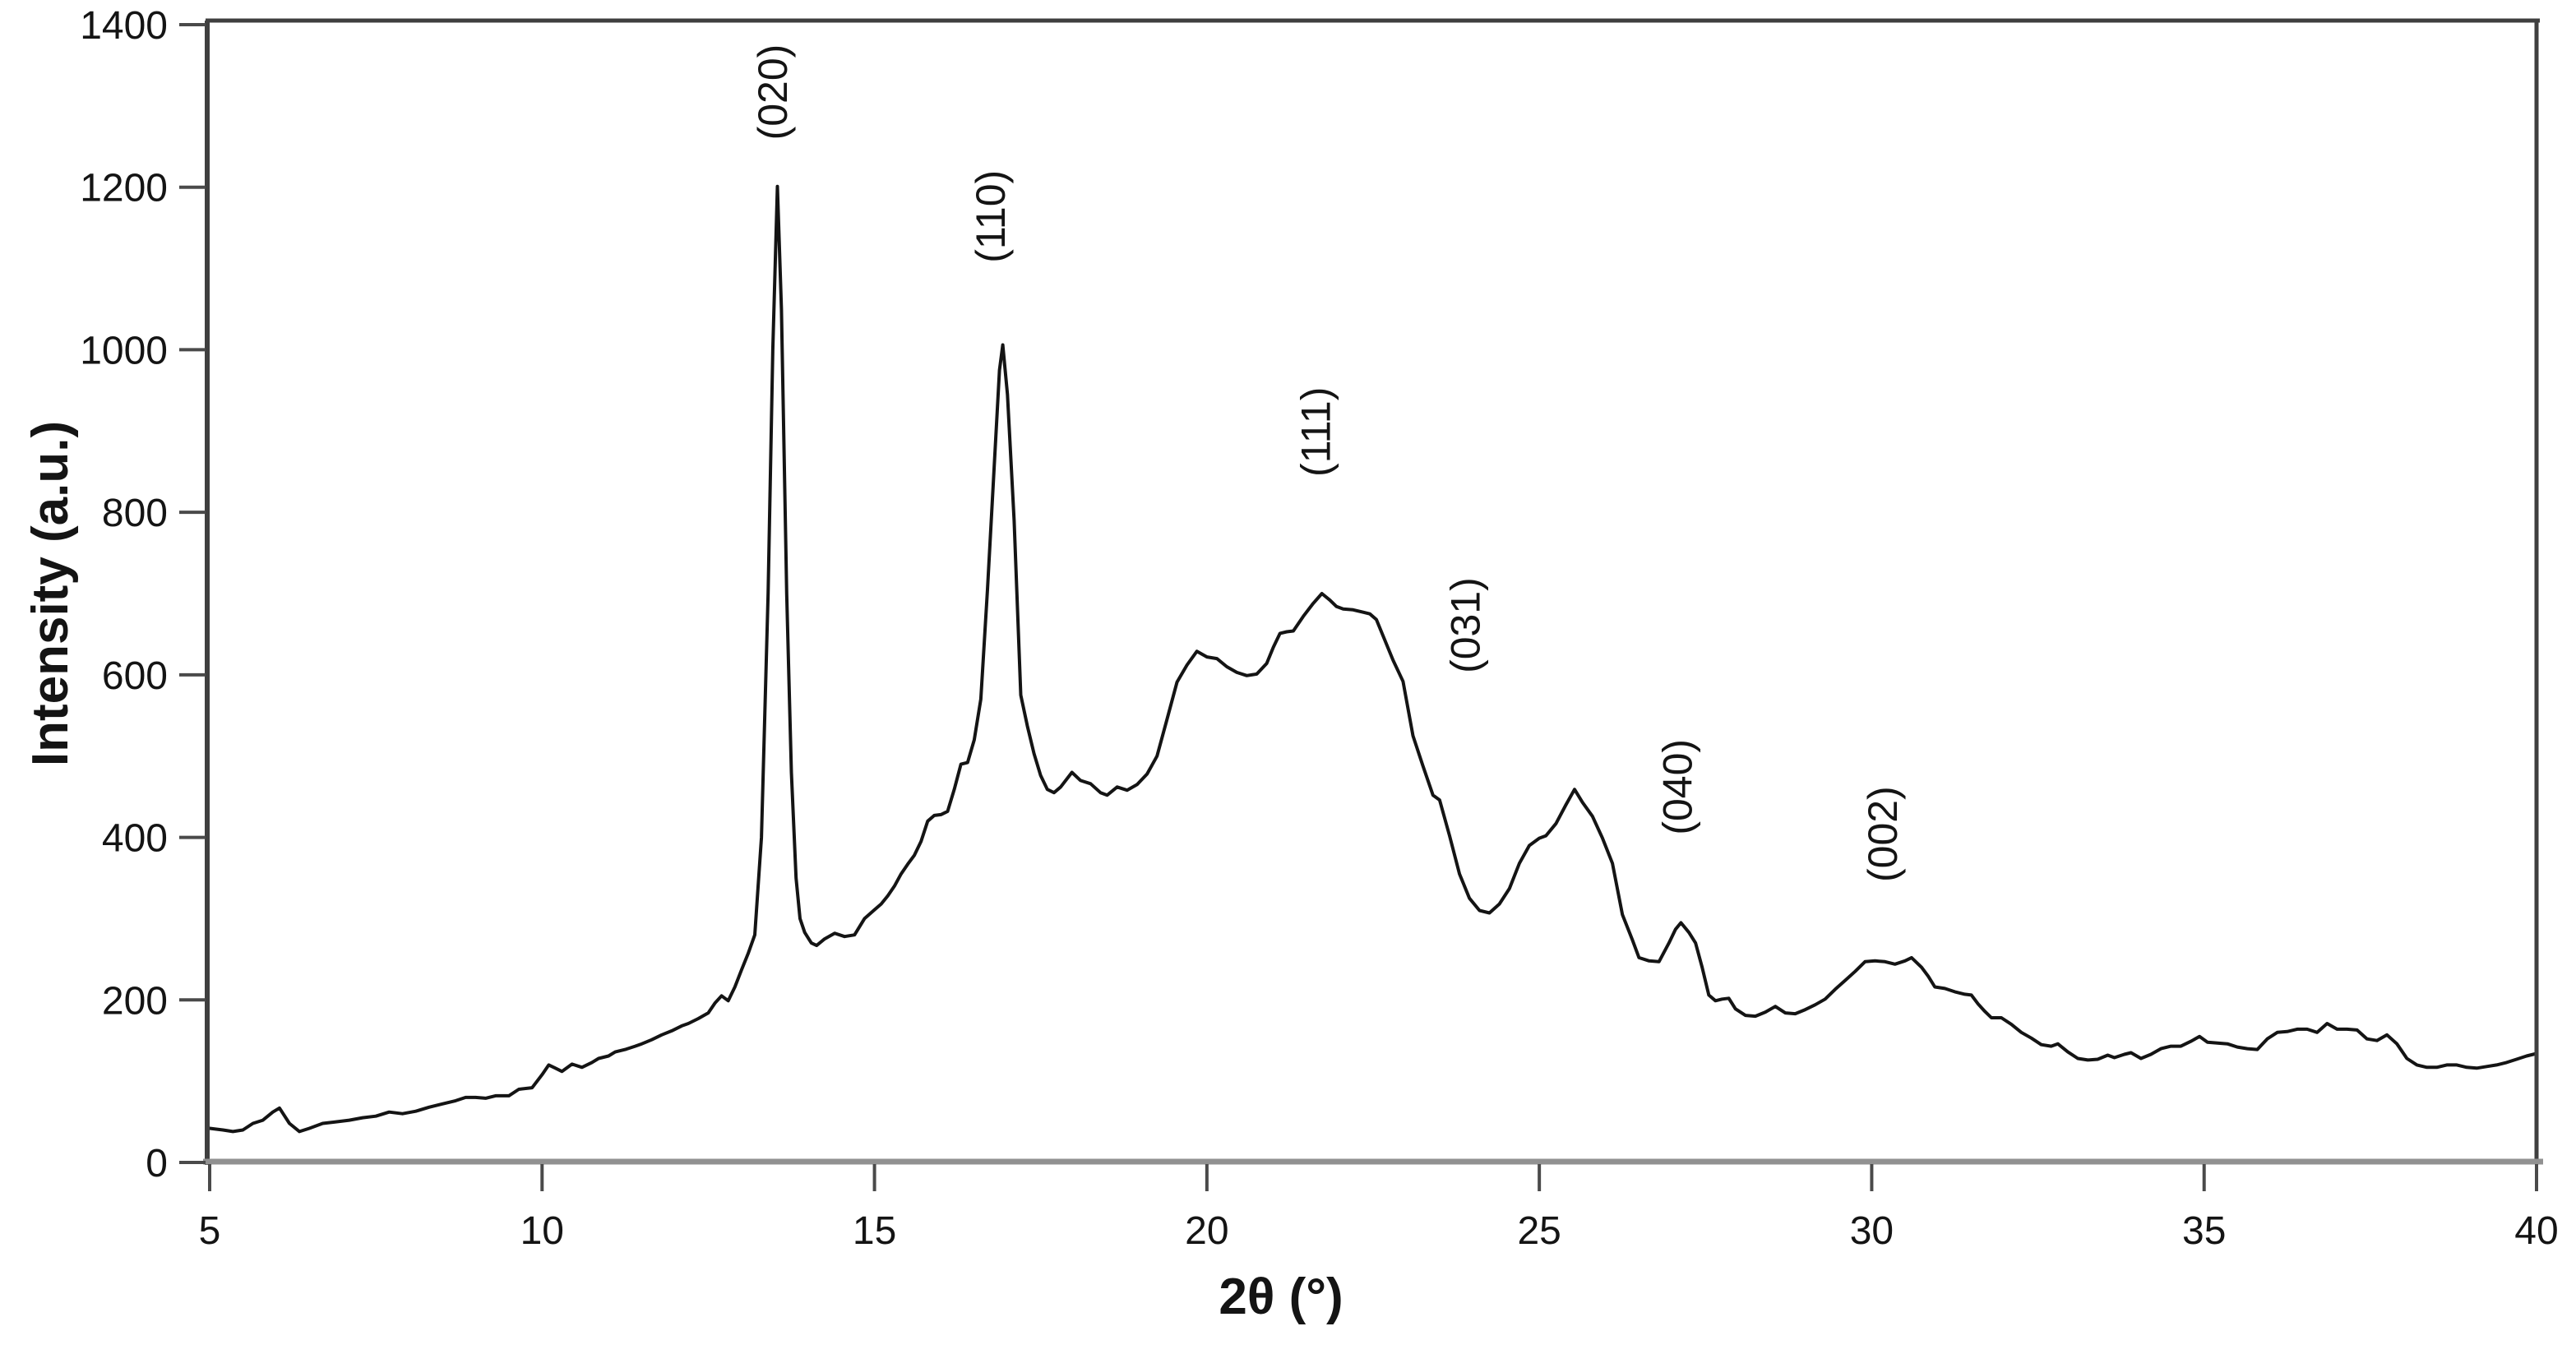 This screenshot has width=2576, height=1354. What do you see at coordinates (124, 26) in the screenshot?
I see `y-axis-tick-label: 1400` at bounding box center [124, 26].